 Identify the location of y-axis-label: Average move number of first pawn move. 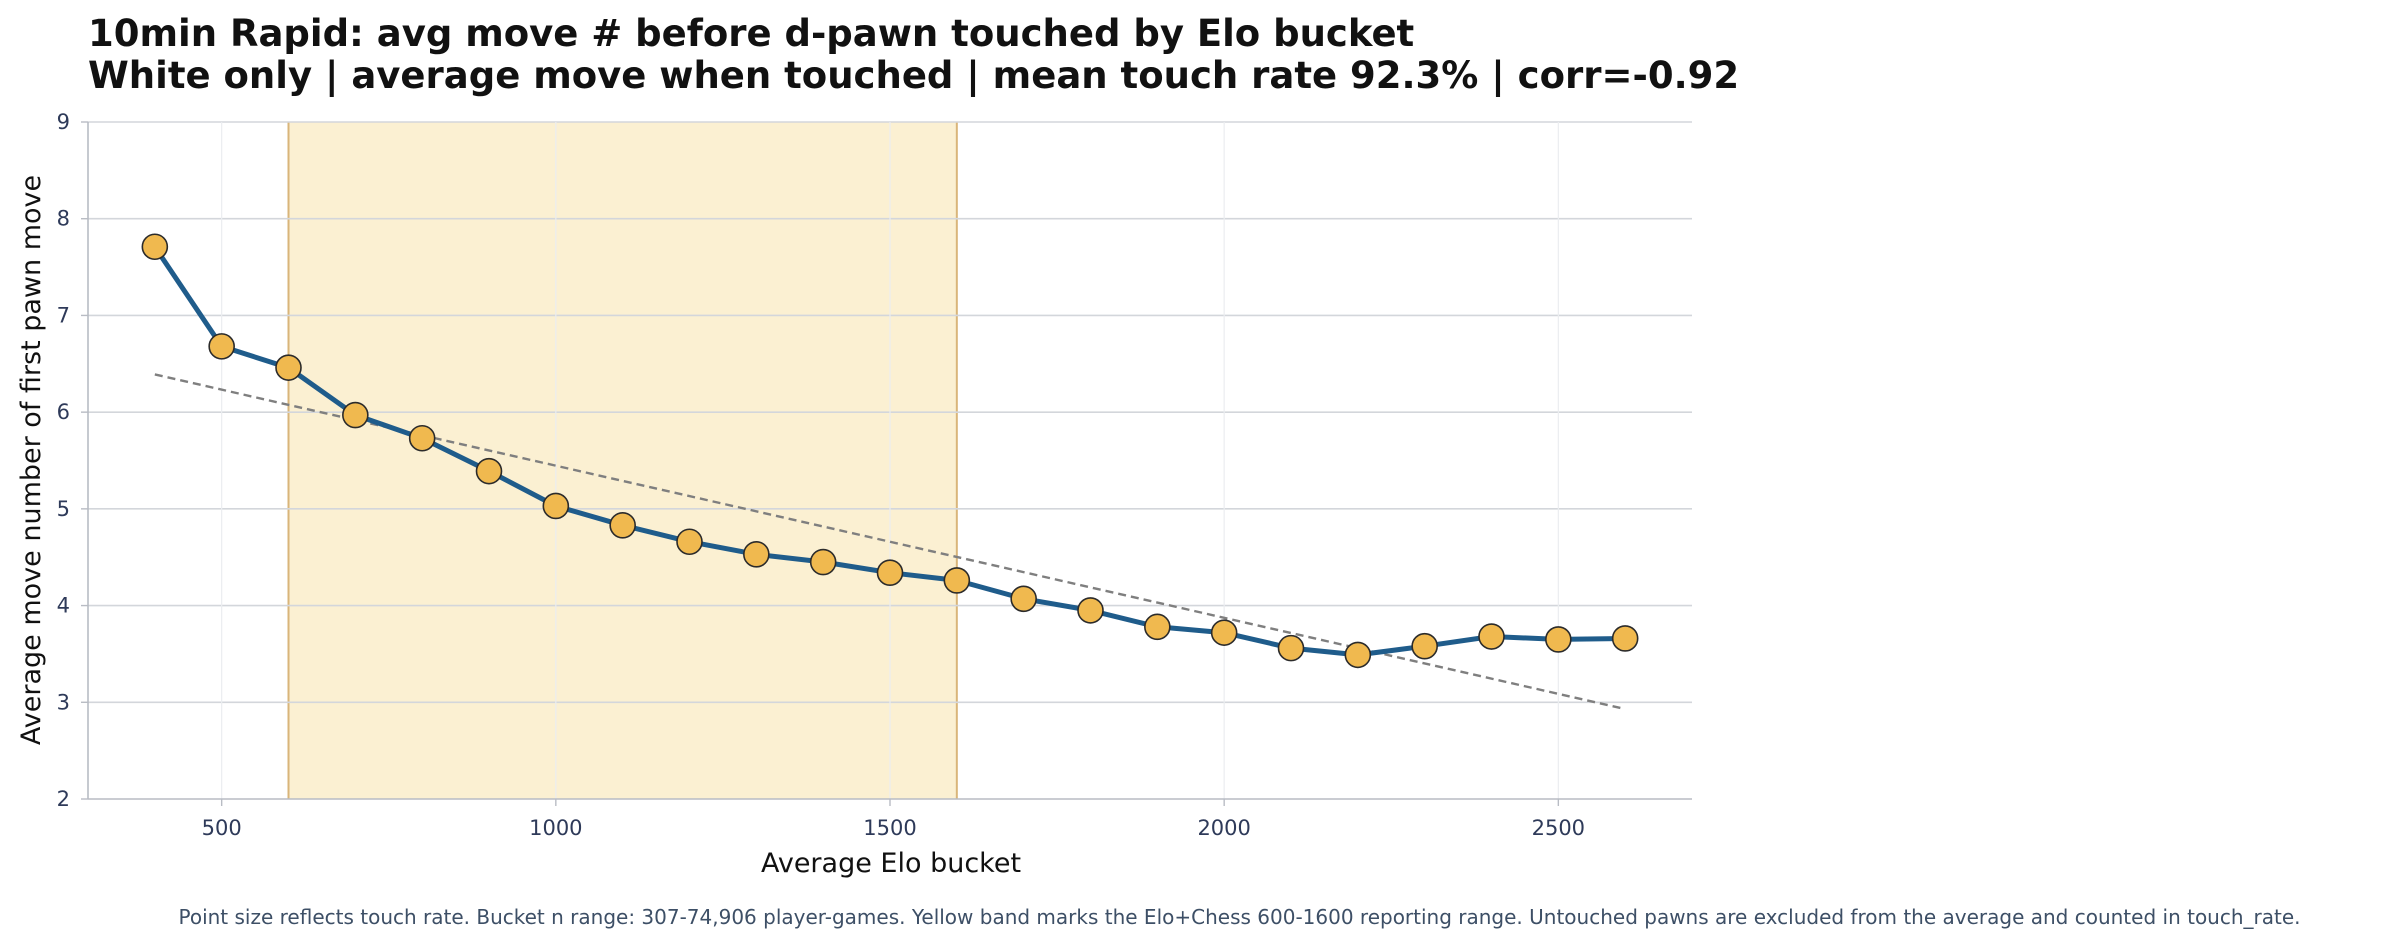
(31, 460).